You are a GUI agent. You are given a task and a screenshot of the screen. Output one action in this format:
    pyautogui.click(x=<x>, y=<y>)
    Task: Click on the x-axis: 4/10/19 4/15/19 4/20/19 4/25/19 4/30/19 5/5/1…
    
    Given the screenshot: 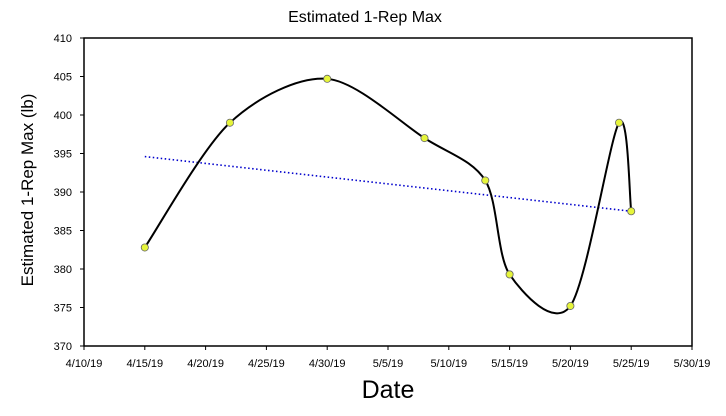 What is the action you would take?
    pyautogui.click(x=388, y=358)
    